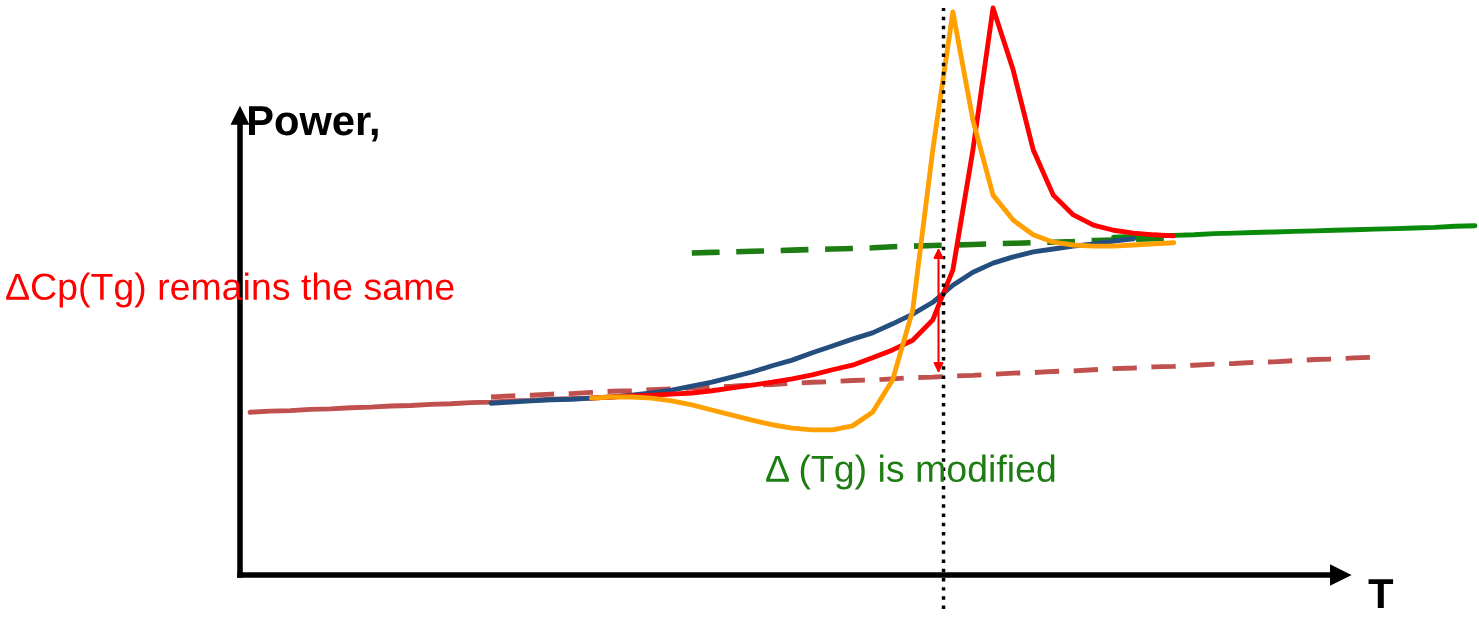  Describe the element at coordinates (1381, 594) in the screenshot. I see `x-axis-title: T` at that location.